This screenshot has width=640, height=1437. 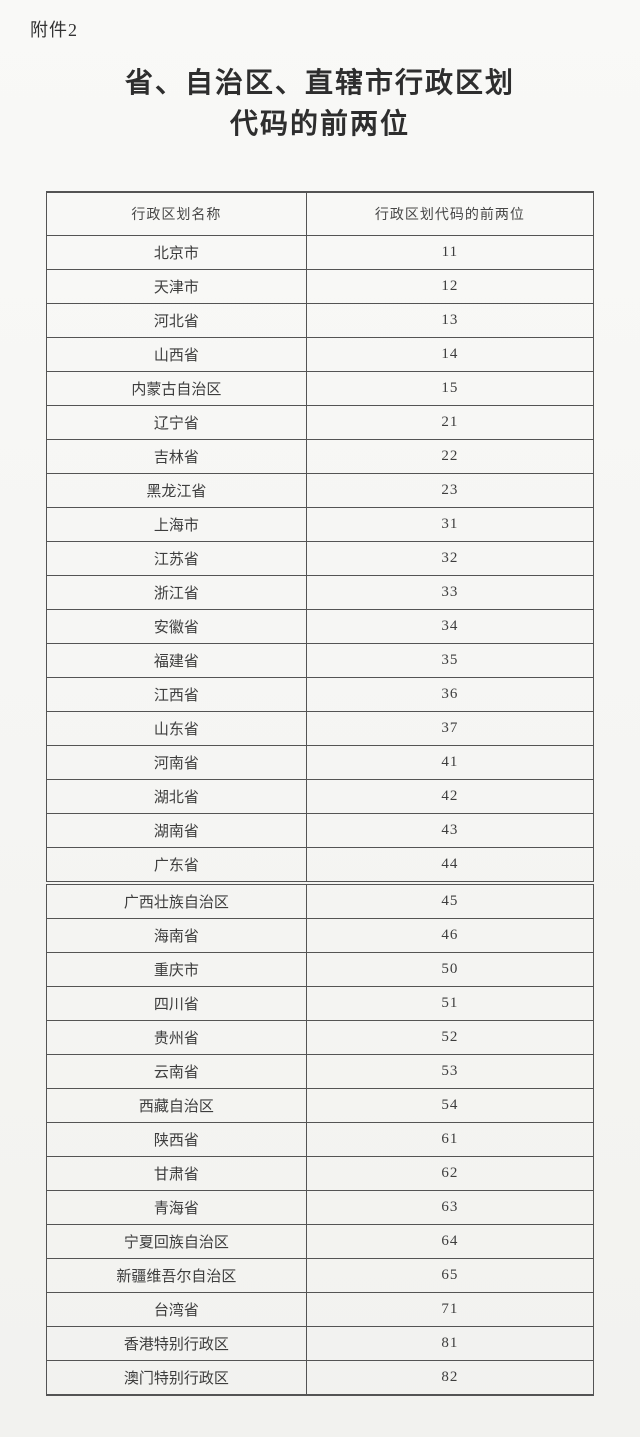 What do you see at coordinates (176, 355) in the screenshot?
I see `division-name-cell: 山西省` at bounding box center [176, 355].